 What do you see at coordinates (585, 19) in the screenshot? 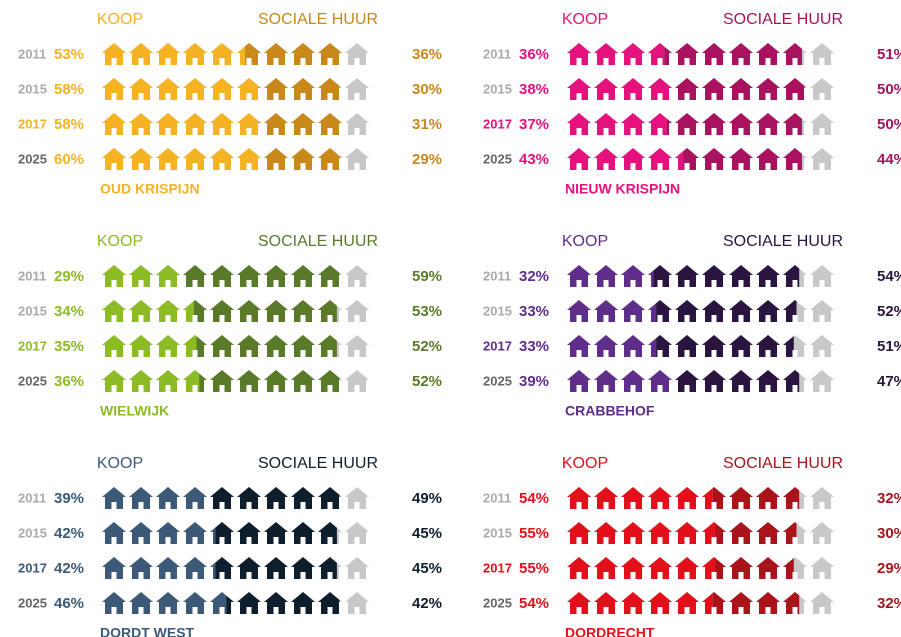
I see `legend-koop: KOOP` at bounding box center [585, 19].